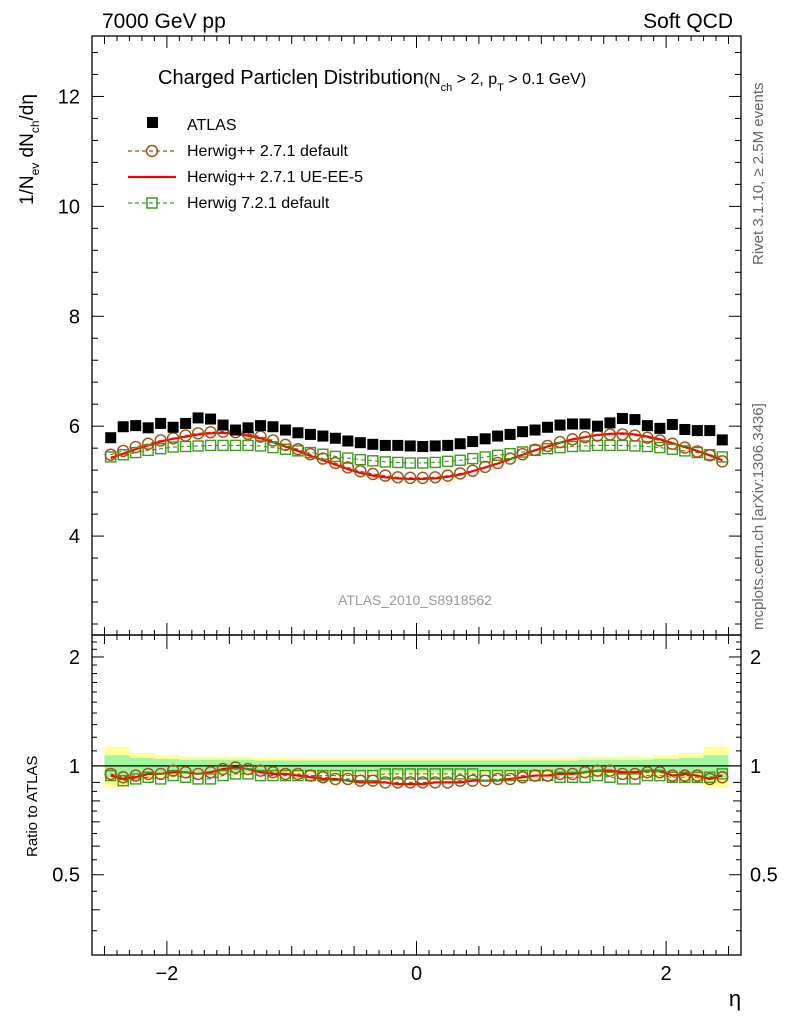  I want to click on ratio-herwig-ueee5-line, so click(416, 776).